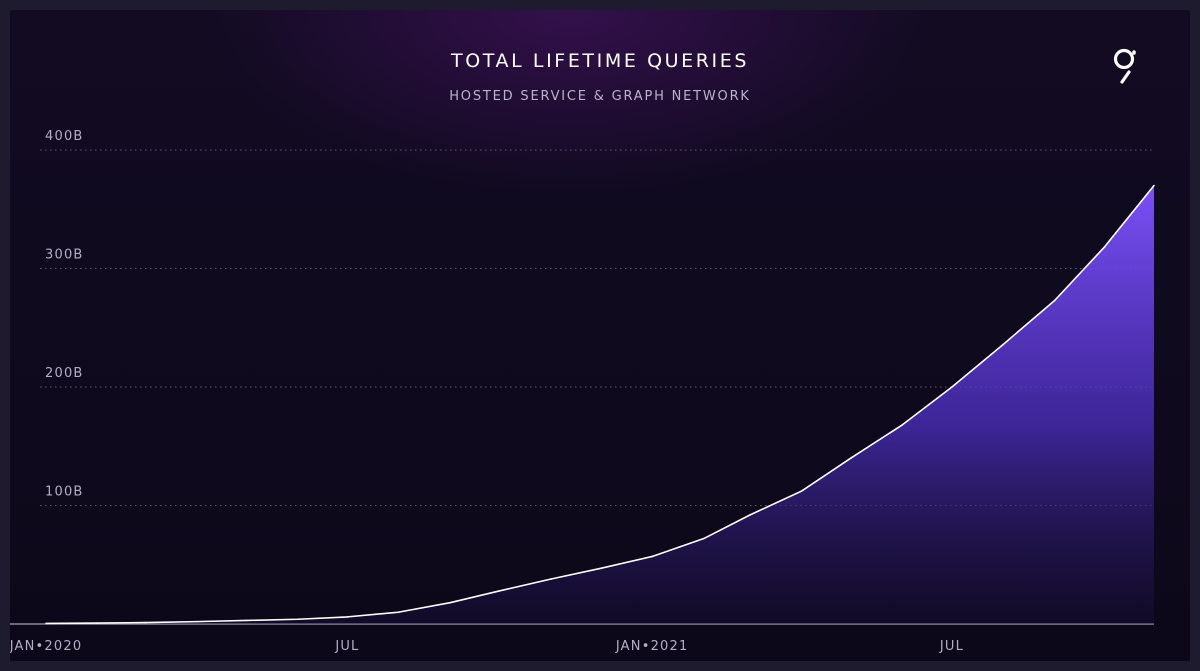 The width and height of the screenshot is (1200, 671). I want to click on y-tick-label: 300B, so click(64, 255).